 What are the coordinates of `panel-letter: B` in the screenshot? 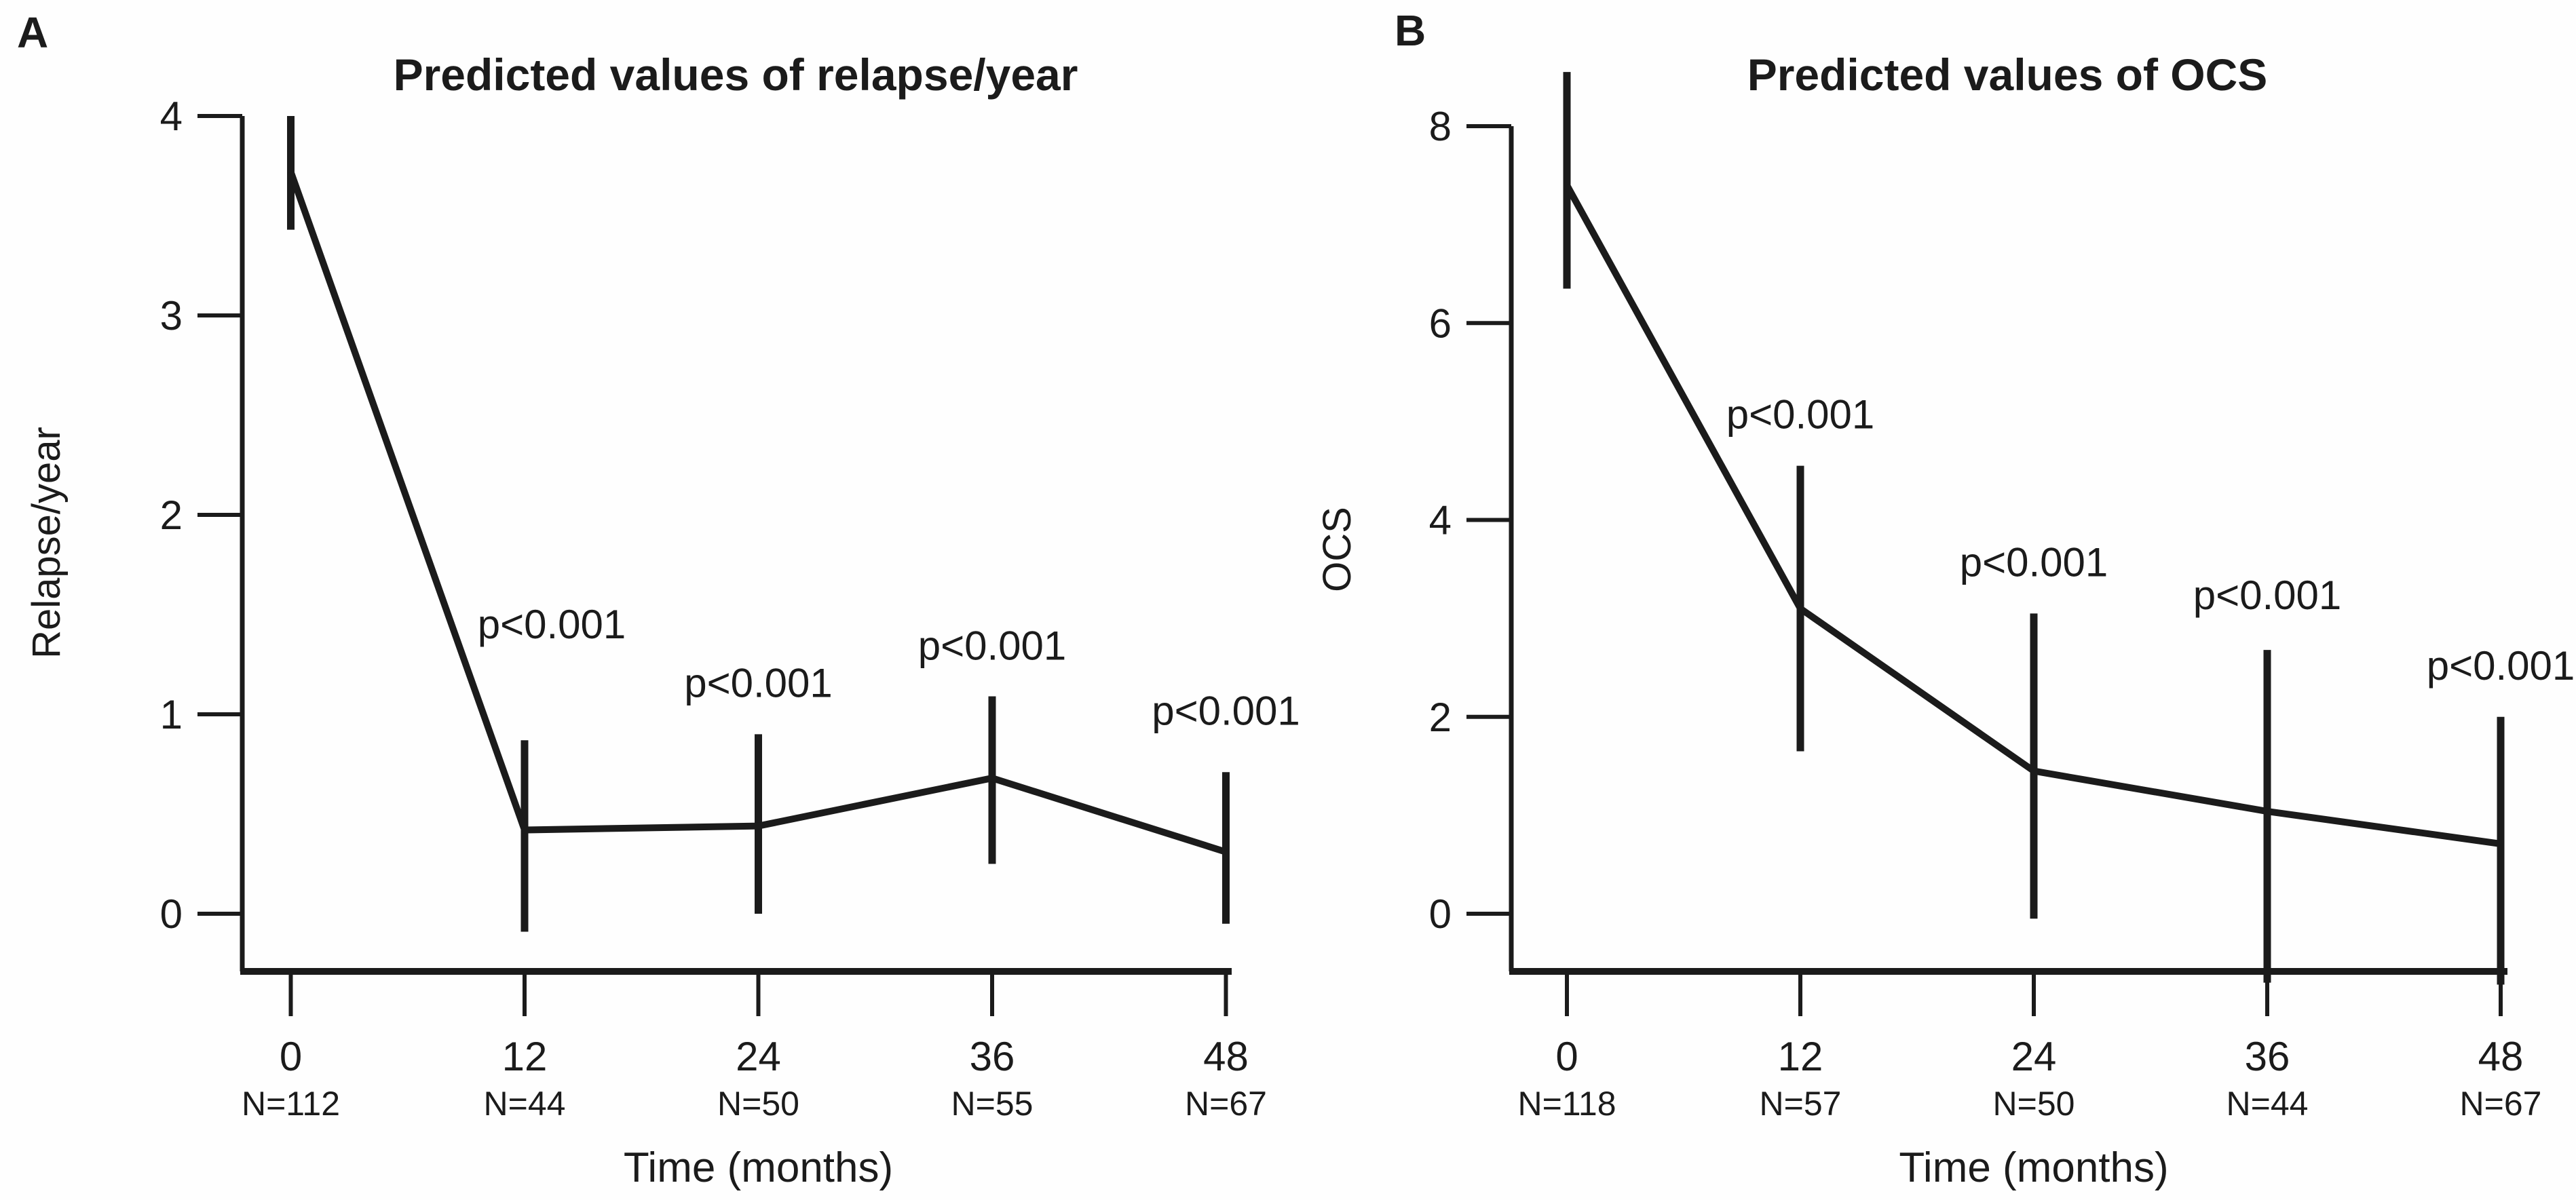 It's located at (1410, 30).